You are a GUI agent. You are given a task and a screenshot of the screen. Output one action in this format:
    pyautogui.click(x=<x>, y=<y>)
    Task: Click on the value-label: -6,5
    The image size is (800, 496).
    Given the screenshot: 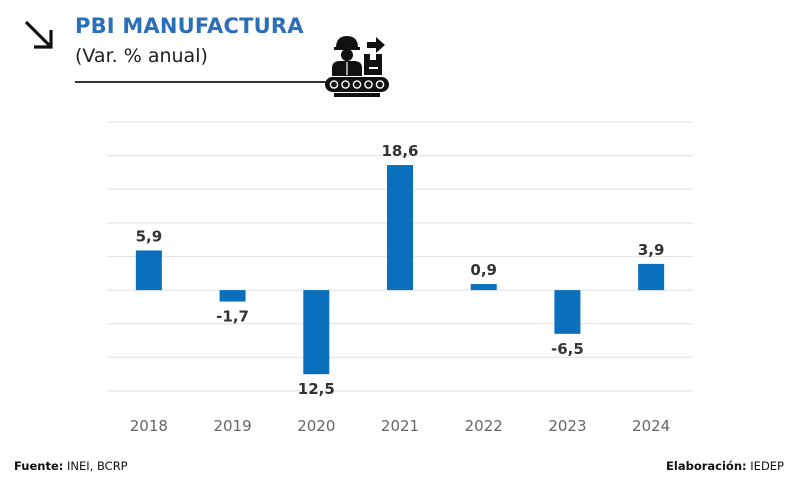 What is the action you would take?
    pyautogui.click(x=567, y=349)
    